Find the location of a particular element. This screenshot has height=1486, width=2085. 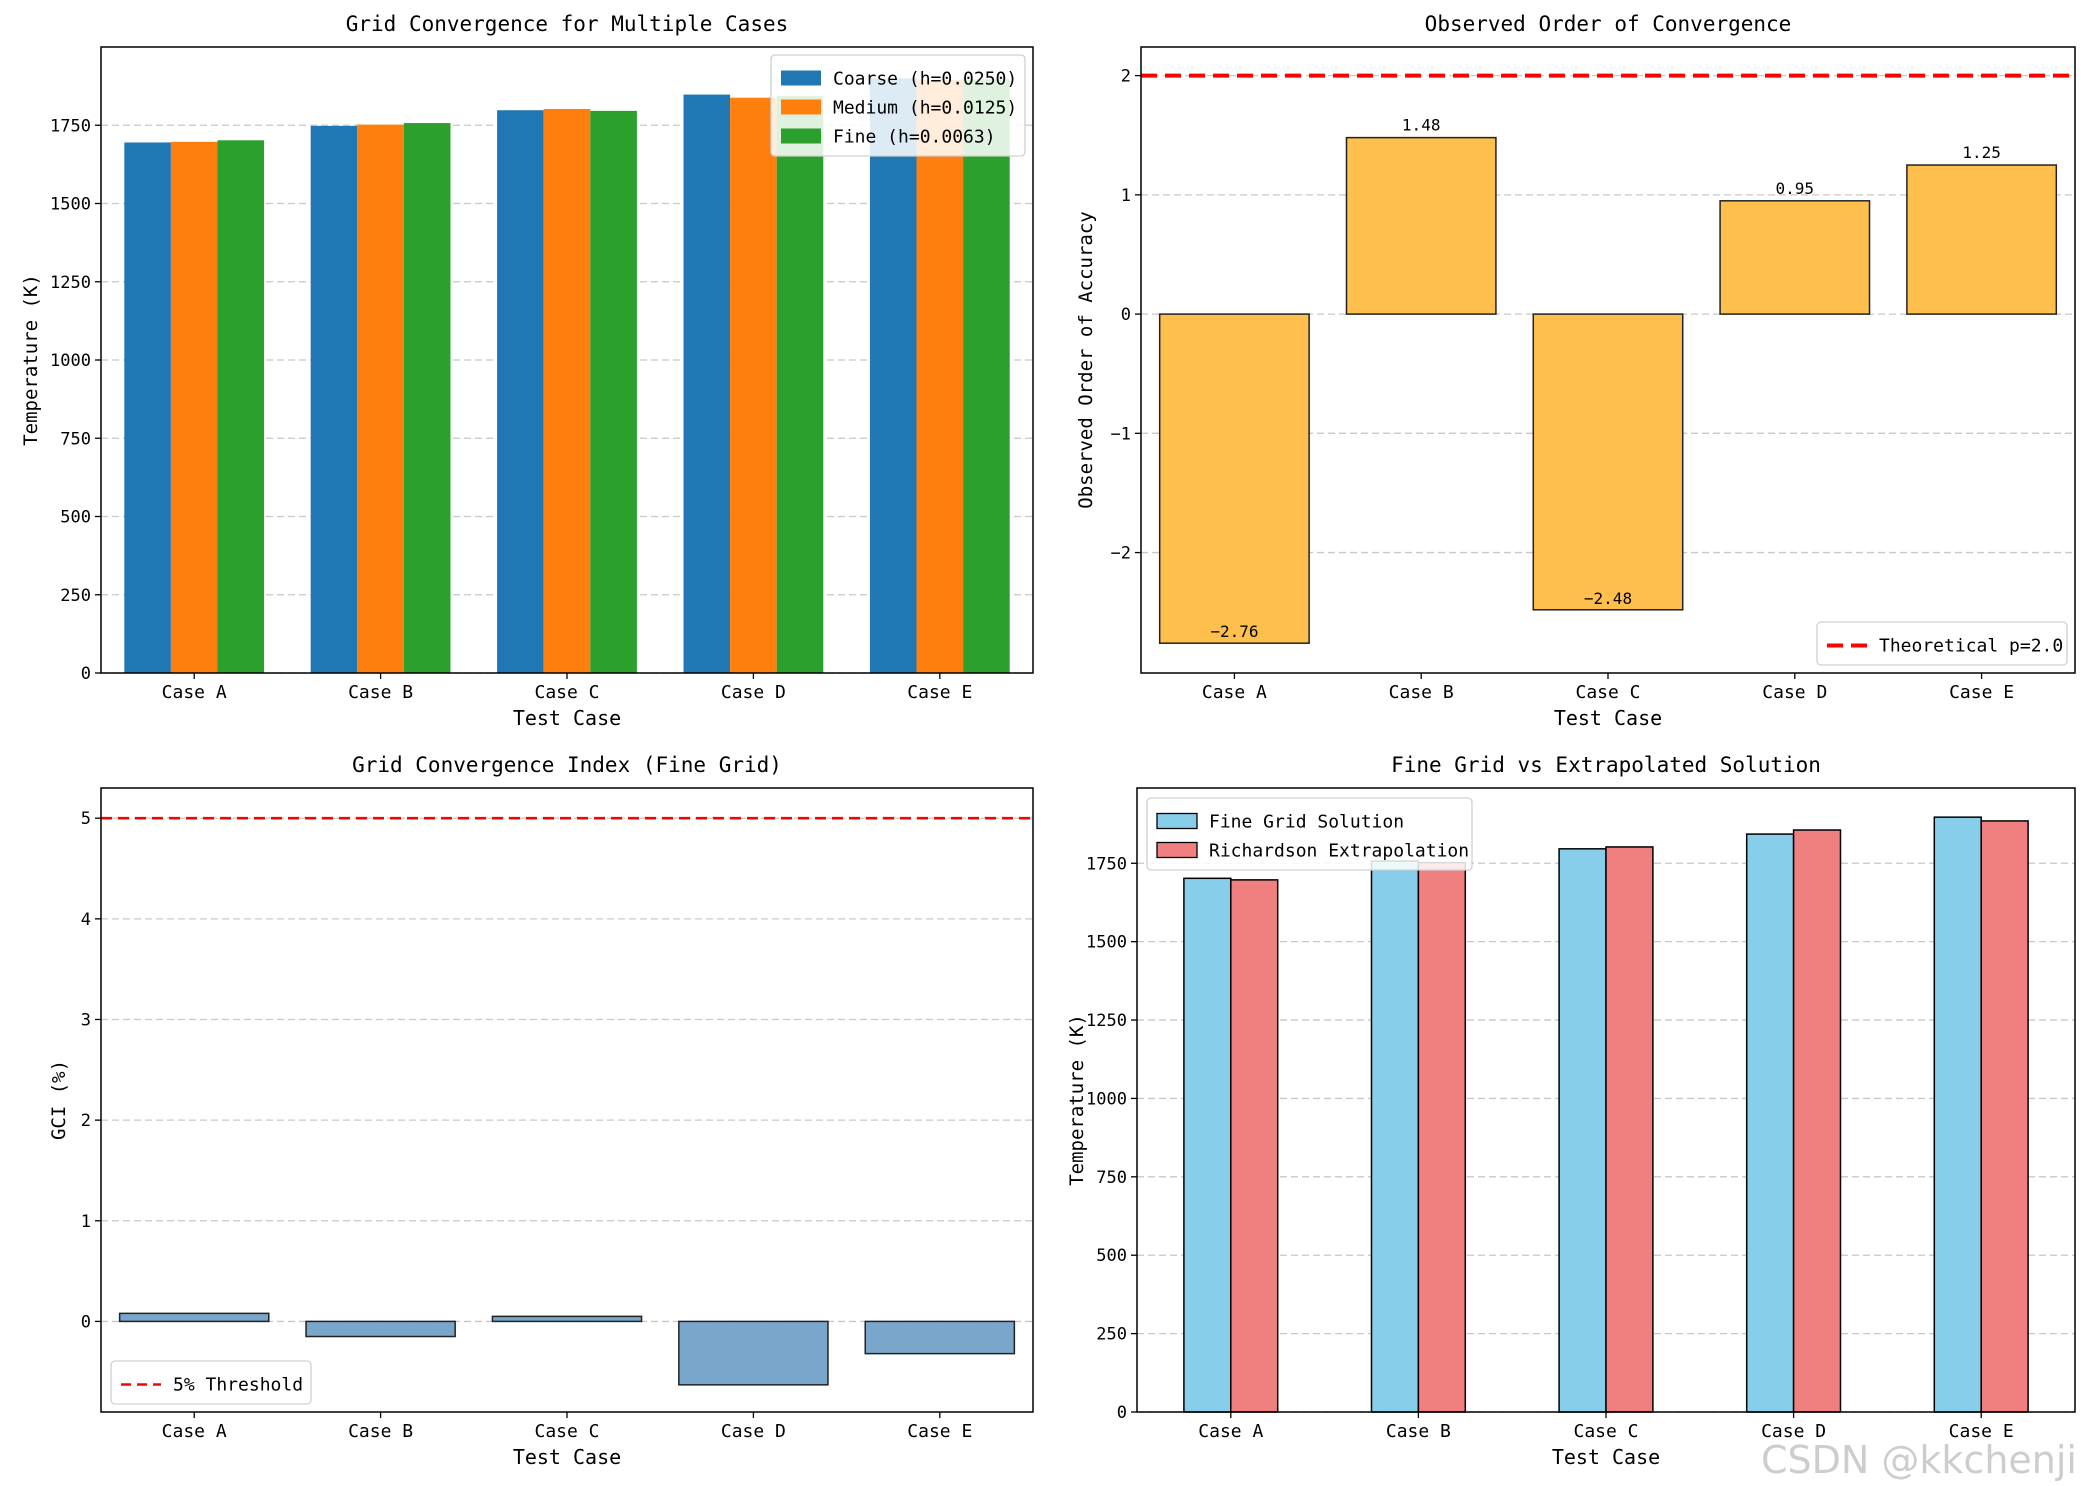

y-tick-label: 5 is located at coordinates (86, 819).